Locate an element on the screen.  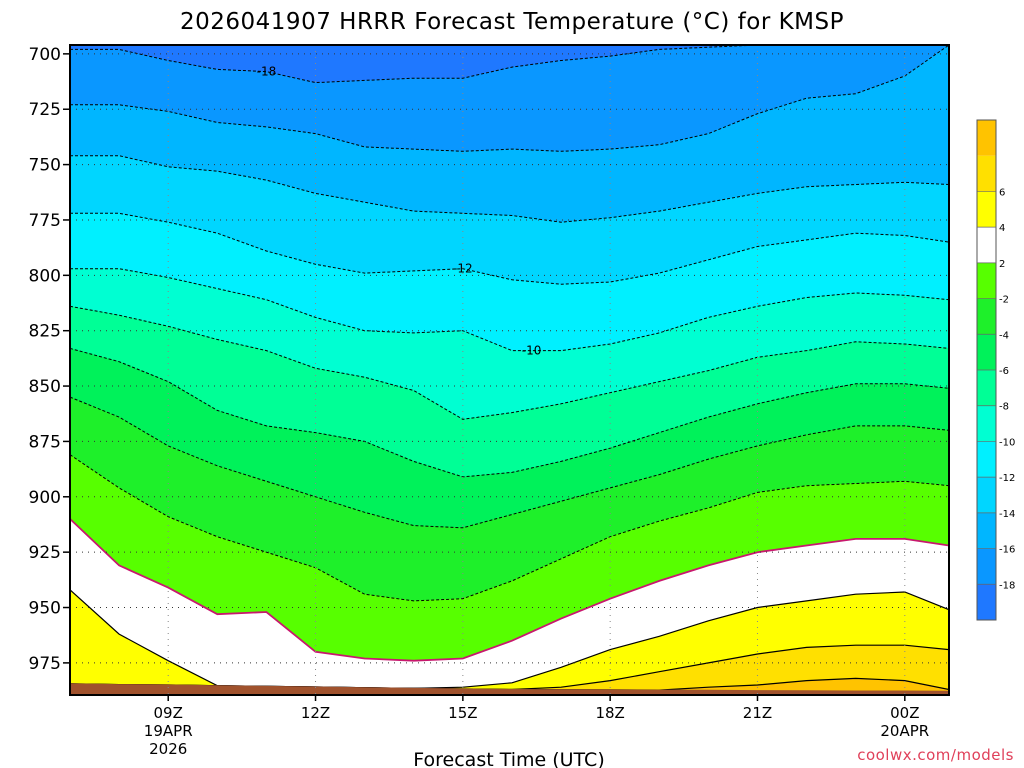
colorbar-label-6: 6 is located at coordinates (1002, 192).